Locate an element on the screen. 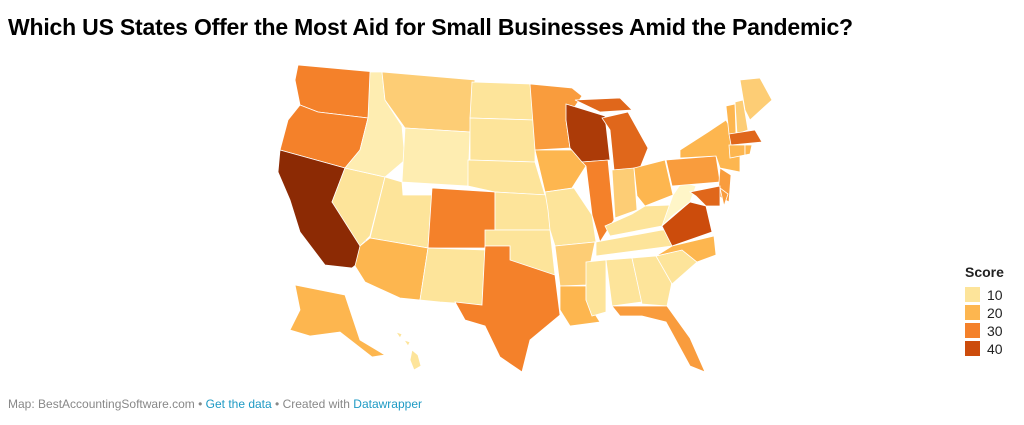 The height and width of the screenshot is (425, 1024). state-shape-wy is located at coordinates (436, 157).